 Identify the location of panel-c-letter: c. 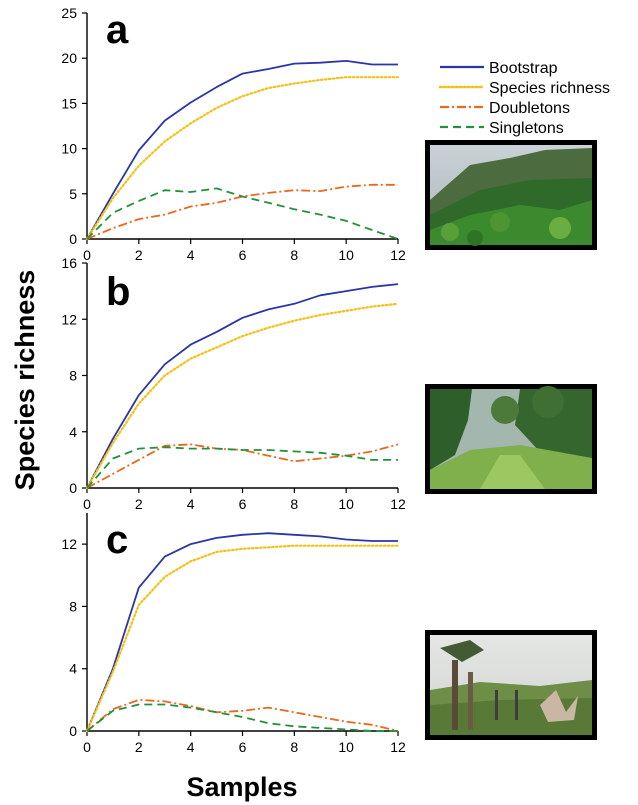
(117, 540).